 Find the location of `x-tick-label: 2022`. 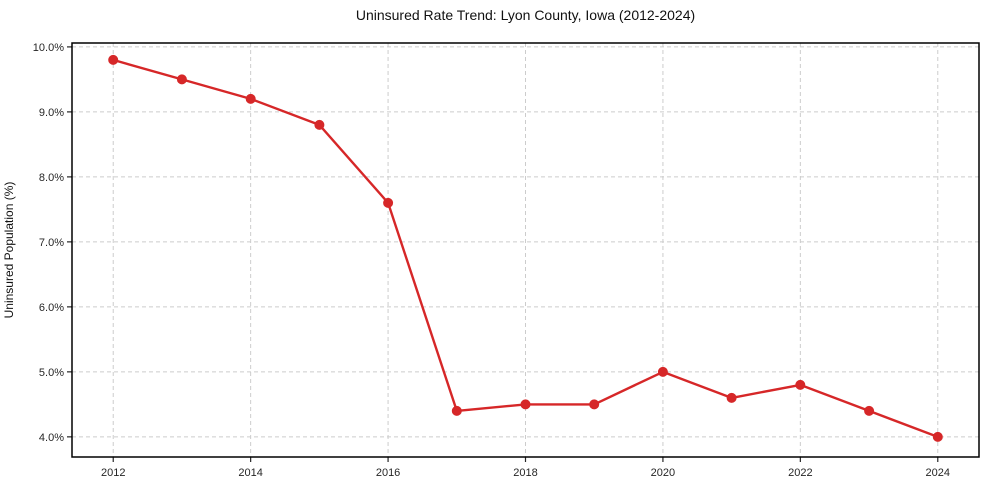

x-tick-label: 2022 is located at coordinates (800, 473).